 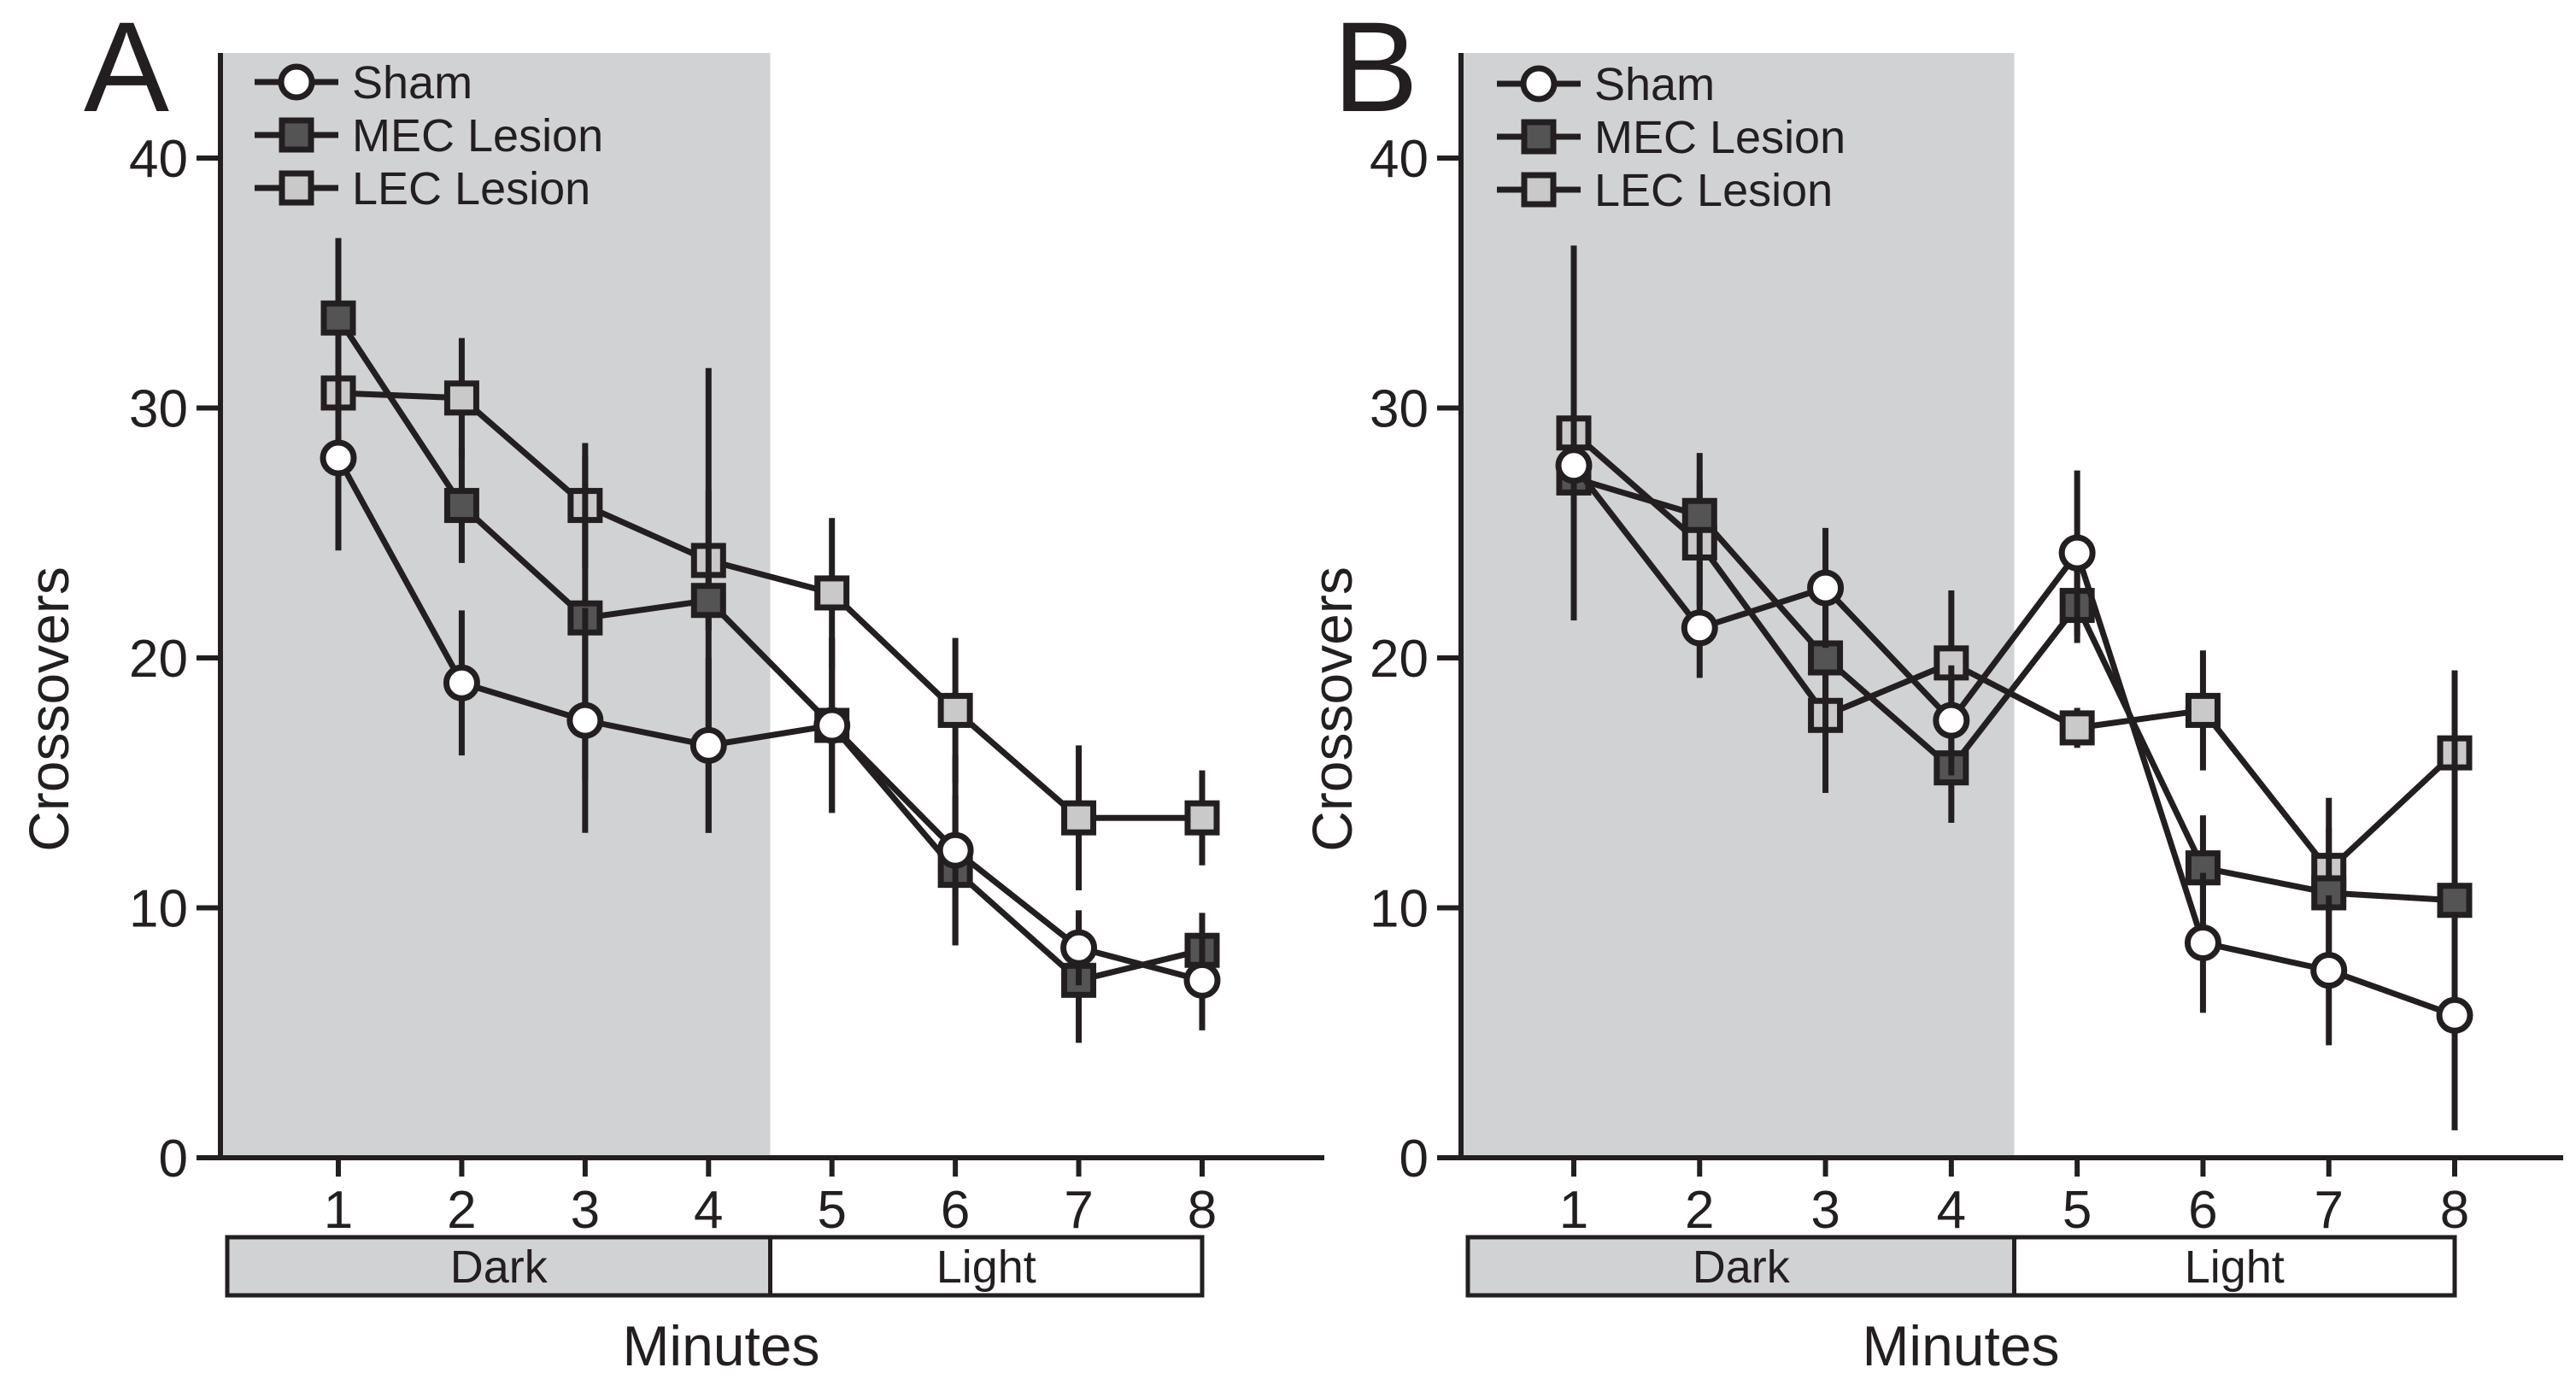 What do you see at coordinates (126, 69) in the screenshot?
I see `panel-letter: A` at bounding box center [126, 69].